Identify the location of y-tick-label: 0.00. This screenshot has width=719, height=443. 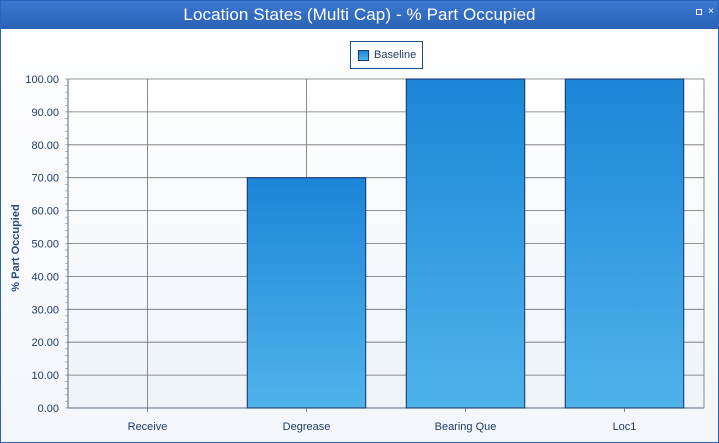
(48, 409).